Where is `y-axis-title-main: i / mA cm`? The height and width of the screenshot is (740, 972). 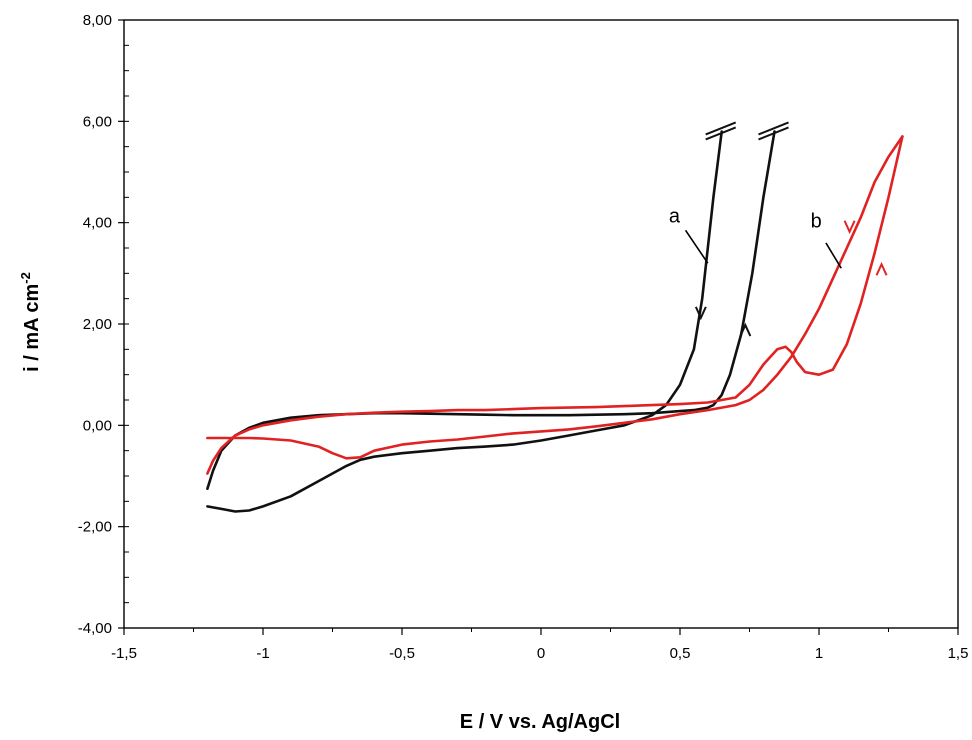
y-axis-title-main: i / mA cm is located at coordinates (32, 328).